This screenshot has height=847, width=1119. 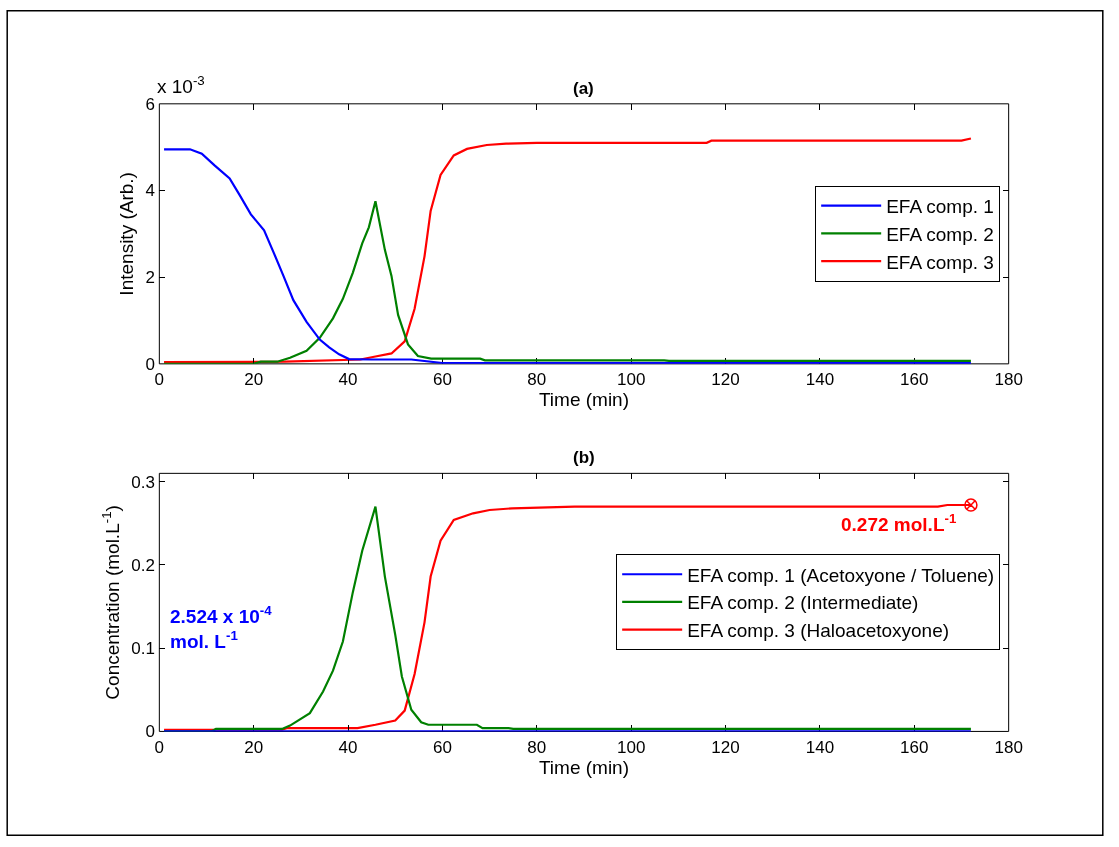 What do you see at coordinates (818, 631) in the screenshot?
I see `legend-label: EFA comp. 3 (Haloacetoxyone)` at bounding box center [818, 631].